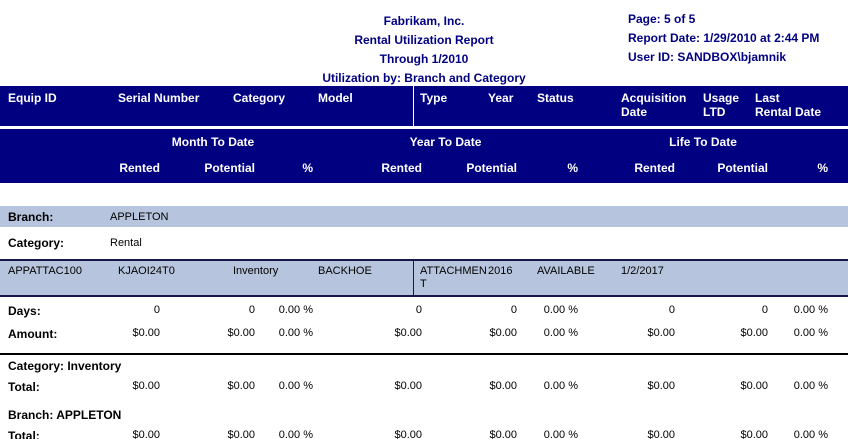  Describe the element at coordinates (434, 98) in the screenshot. I see `col-header-type: Type` at that location.